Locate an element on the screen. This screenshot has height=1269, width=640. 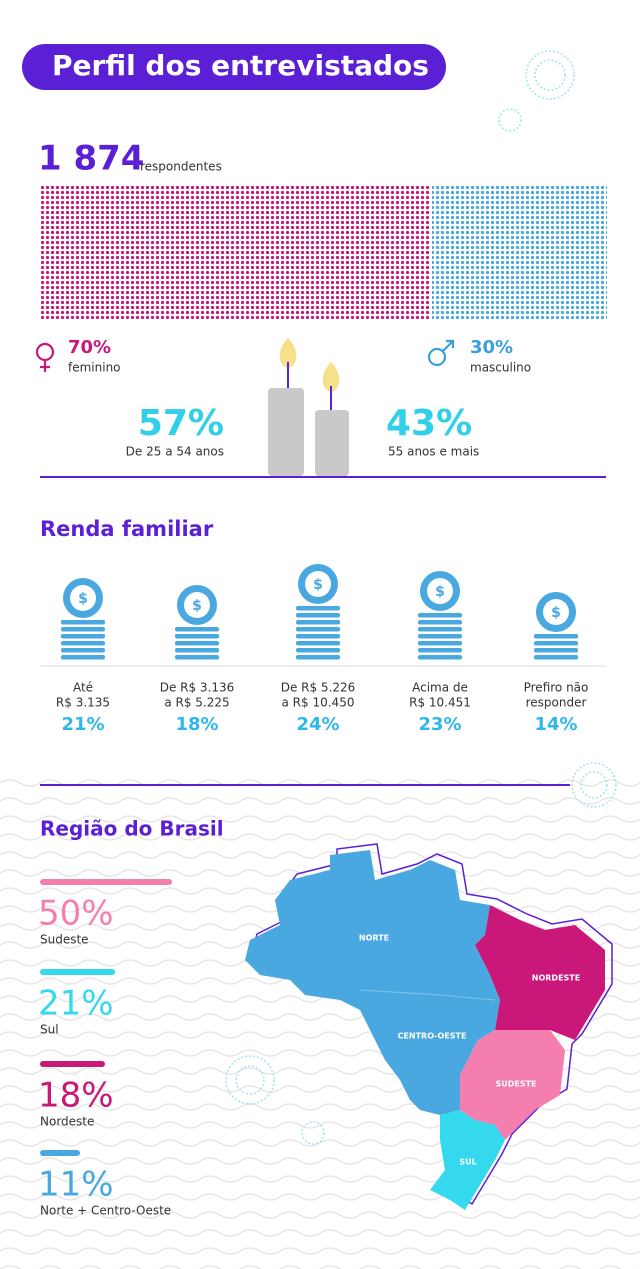
income-percent: 21% is located at coordinates (82, 724).